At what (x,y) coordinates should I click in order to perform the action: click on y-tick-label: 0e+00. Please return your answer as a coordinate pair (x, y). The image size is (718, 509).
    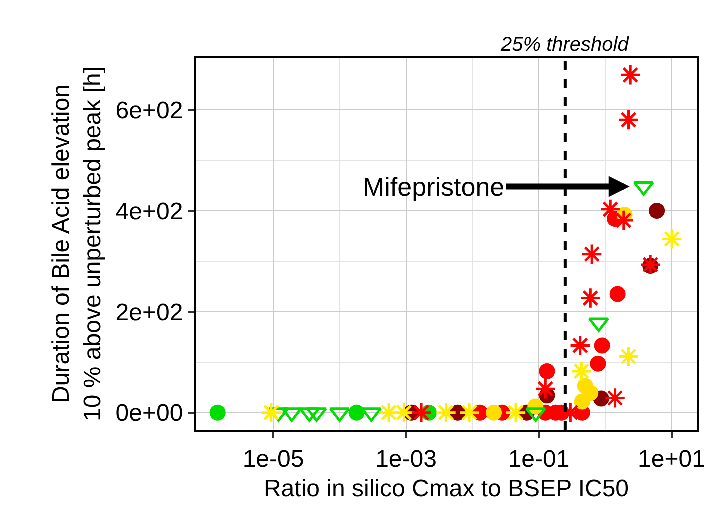
    Looking at the image, I should click on (150, 414).